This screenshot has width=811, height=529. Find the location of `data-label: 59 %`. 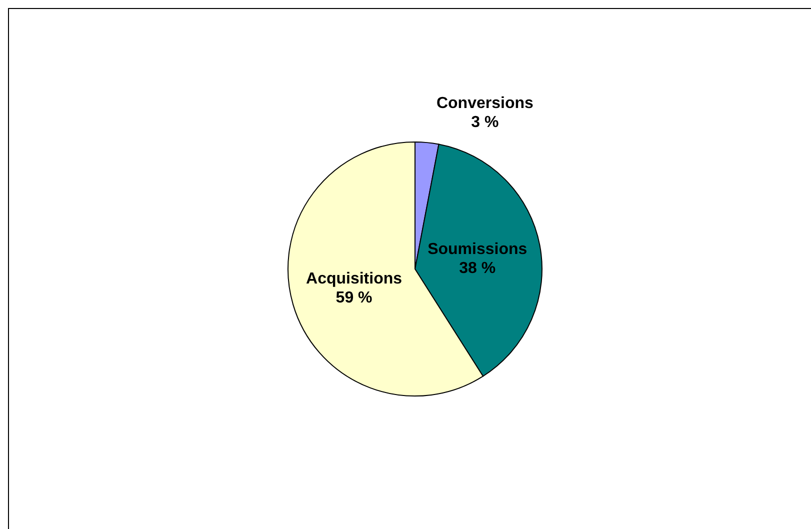

data-label: 59 % is located at coordinates (354, 298).